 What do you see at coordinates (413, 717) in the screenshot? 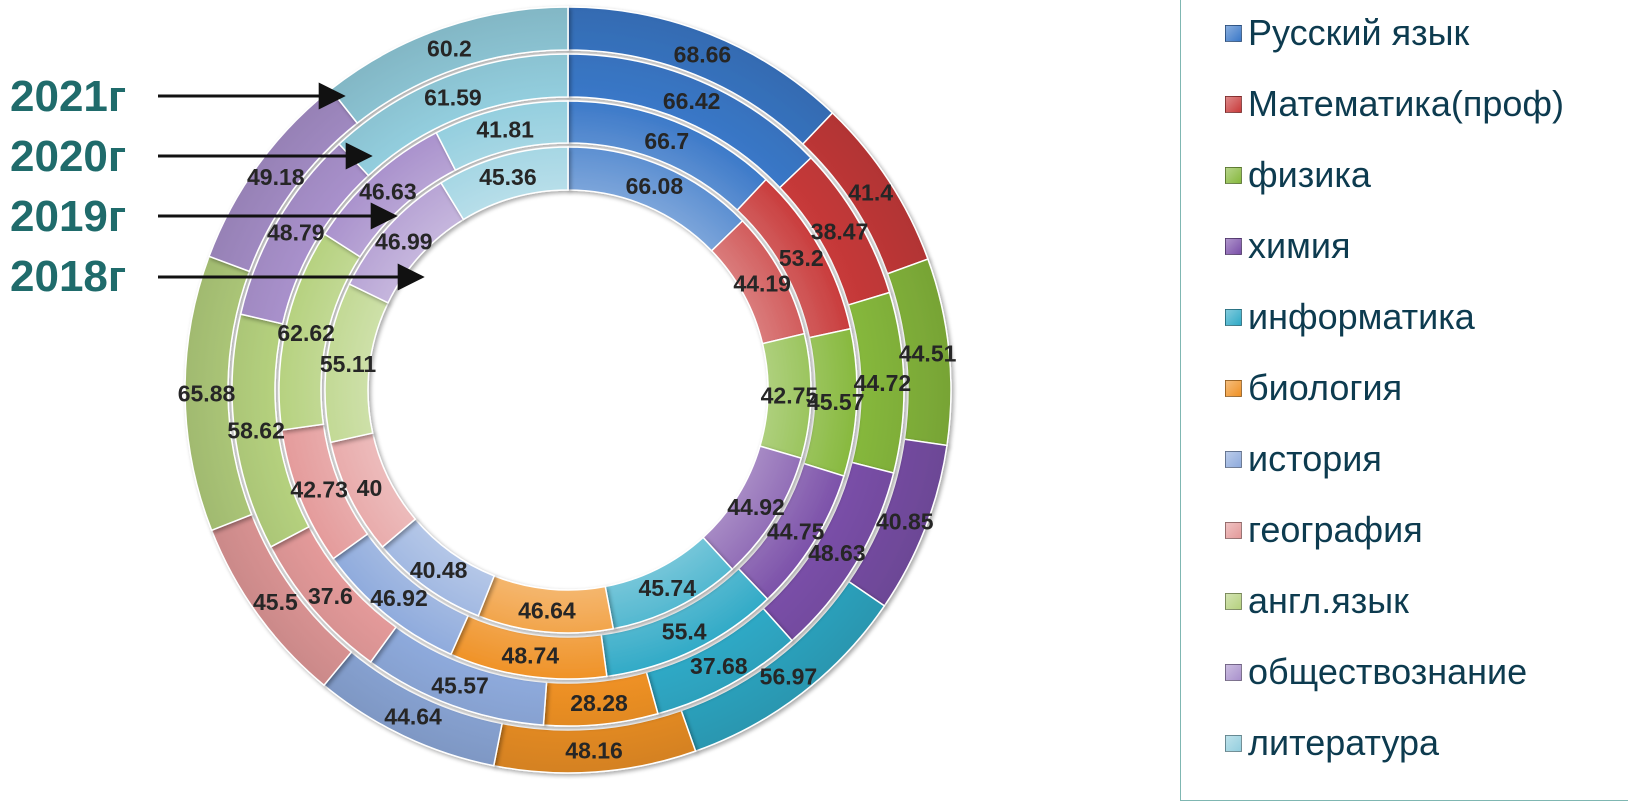
I see `value-label-0-6: 44.64` at bounding box center [413, 717].